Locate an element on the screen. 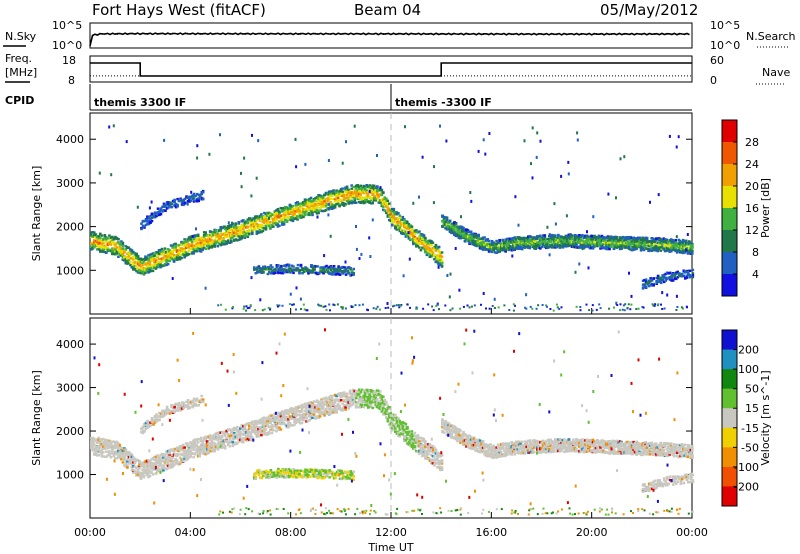 The width and height of the screenshot is (800, 554). velocity-ylabel: Slant Range [km] is located at coordinates (36, 418).